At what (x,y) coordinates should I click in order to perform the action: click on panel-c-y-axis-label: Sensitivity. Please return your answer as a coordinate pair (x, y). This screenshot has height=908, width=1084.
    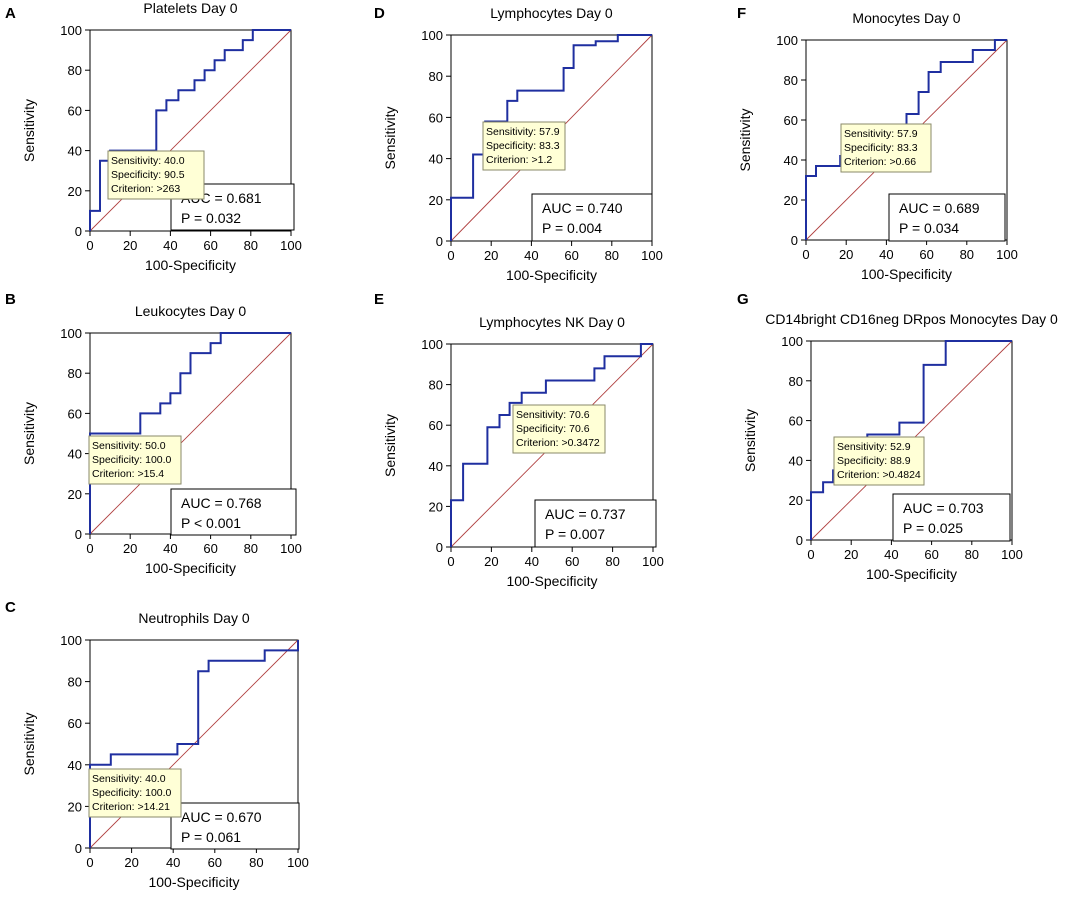
    Looking at the image, I should click on (29, 743).